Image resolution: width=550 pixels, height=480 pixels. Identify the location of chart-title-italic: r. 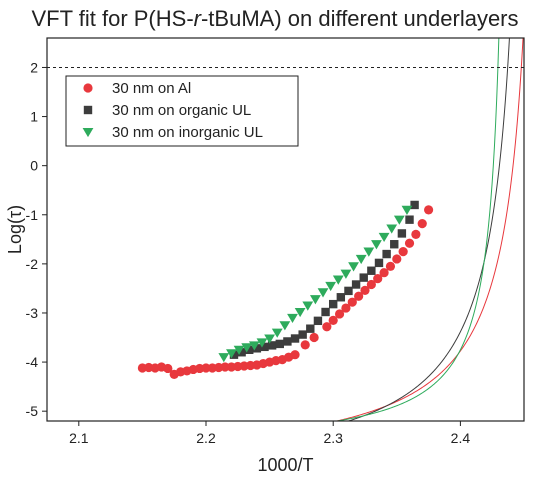
(197, 18).